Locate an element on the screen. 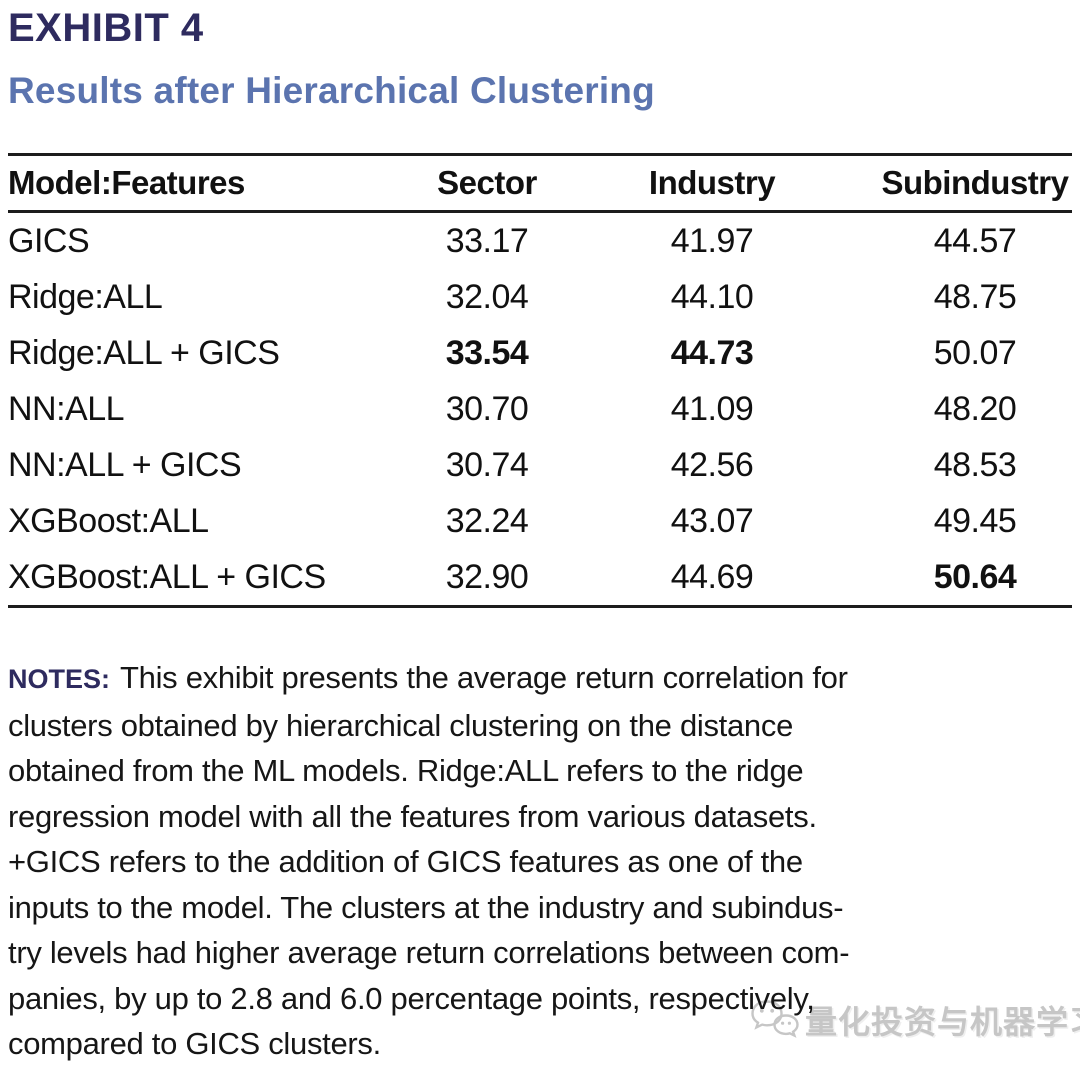  exhibit-title: Results after Hierarchical Clustering is located at coordinates (331, 90).